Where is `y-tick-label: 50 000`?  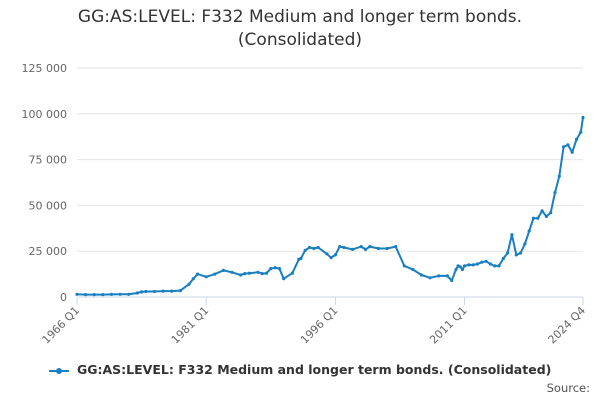 y-tick-label: 50 000 is located at coordinates (48, 205).